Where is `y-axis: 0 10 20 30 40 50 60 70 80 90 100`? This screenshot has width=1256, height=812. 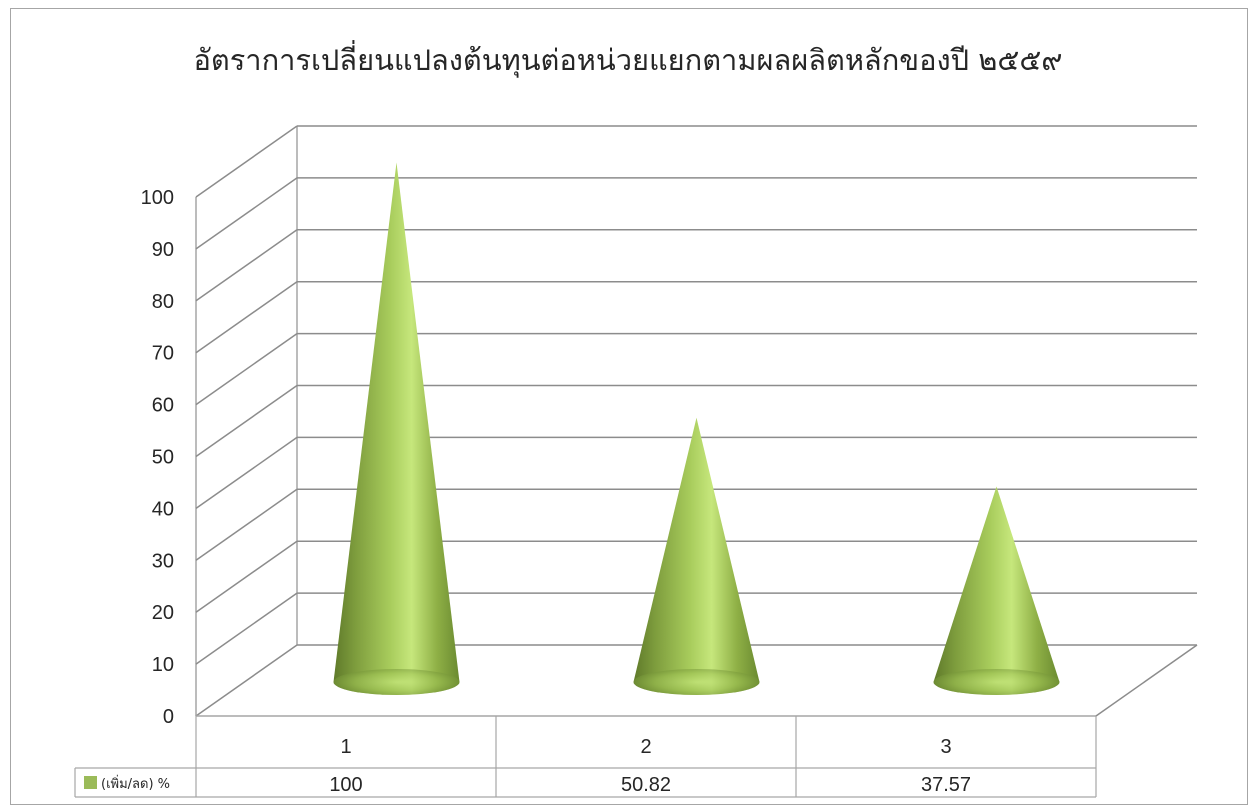
y-axis: 0 10 20 30 40 50 60 70 80 90 100 is located at coordinates (157, 457).